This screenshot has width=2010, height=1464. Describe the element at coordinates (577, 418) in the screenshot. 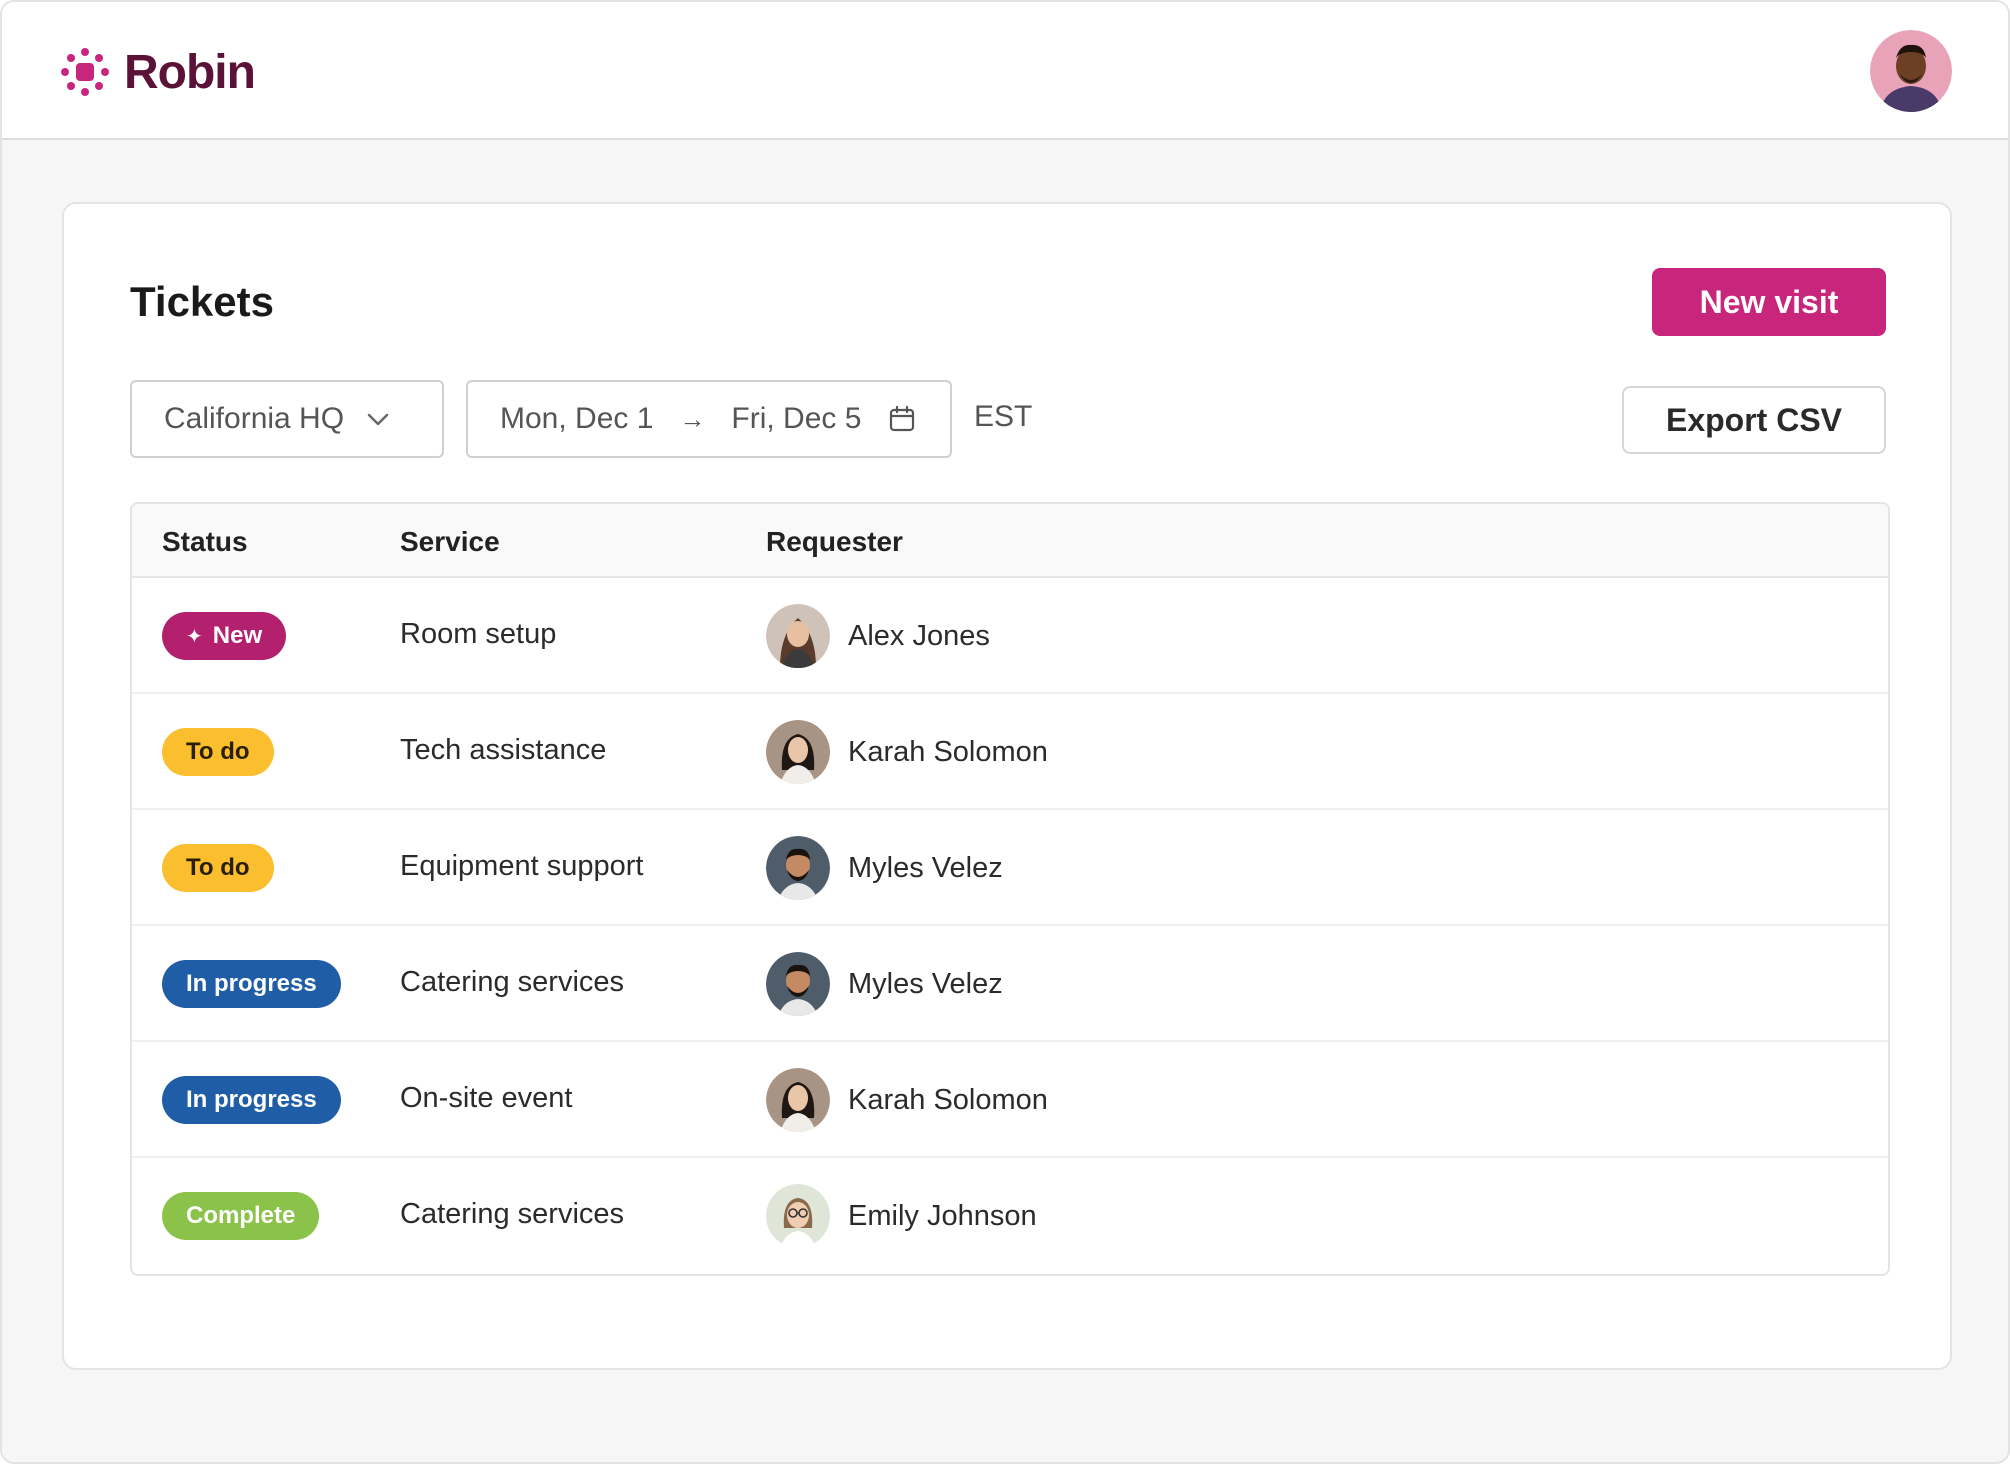

I see `date-start: Mon, Dec 1` at that location.